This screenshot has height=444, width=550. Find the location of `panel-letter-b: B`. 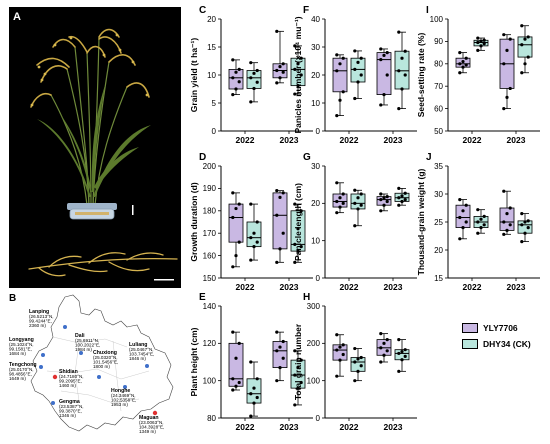

panel-letter-b: B is located at coordinates (12, 298).